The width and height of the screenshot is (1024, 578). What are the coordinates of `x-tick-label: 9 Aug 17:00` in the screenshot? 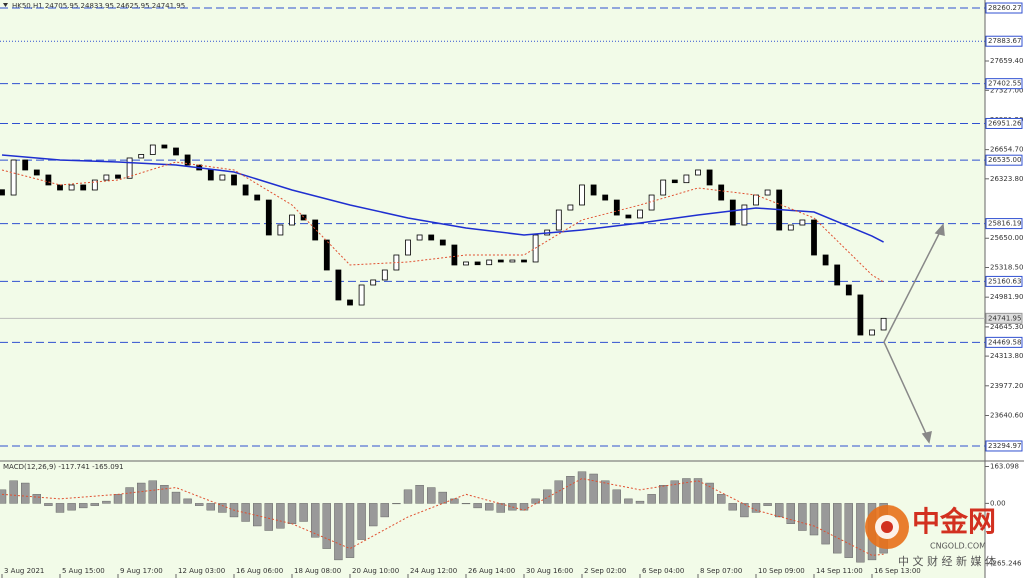 It's located at (141, 571).